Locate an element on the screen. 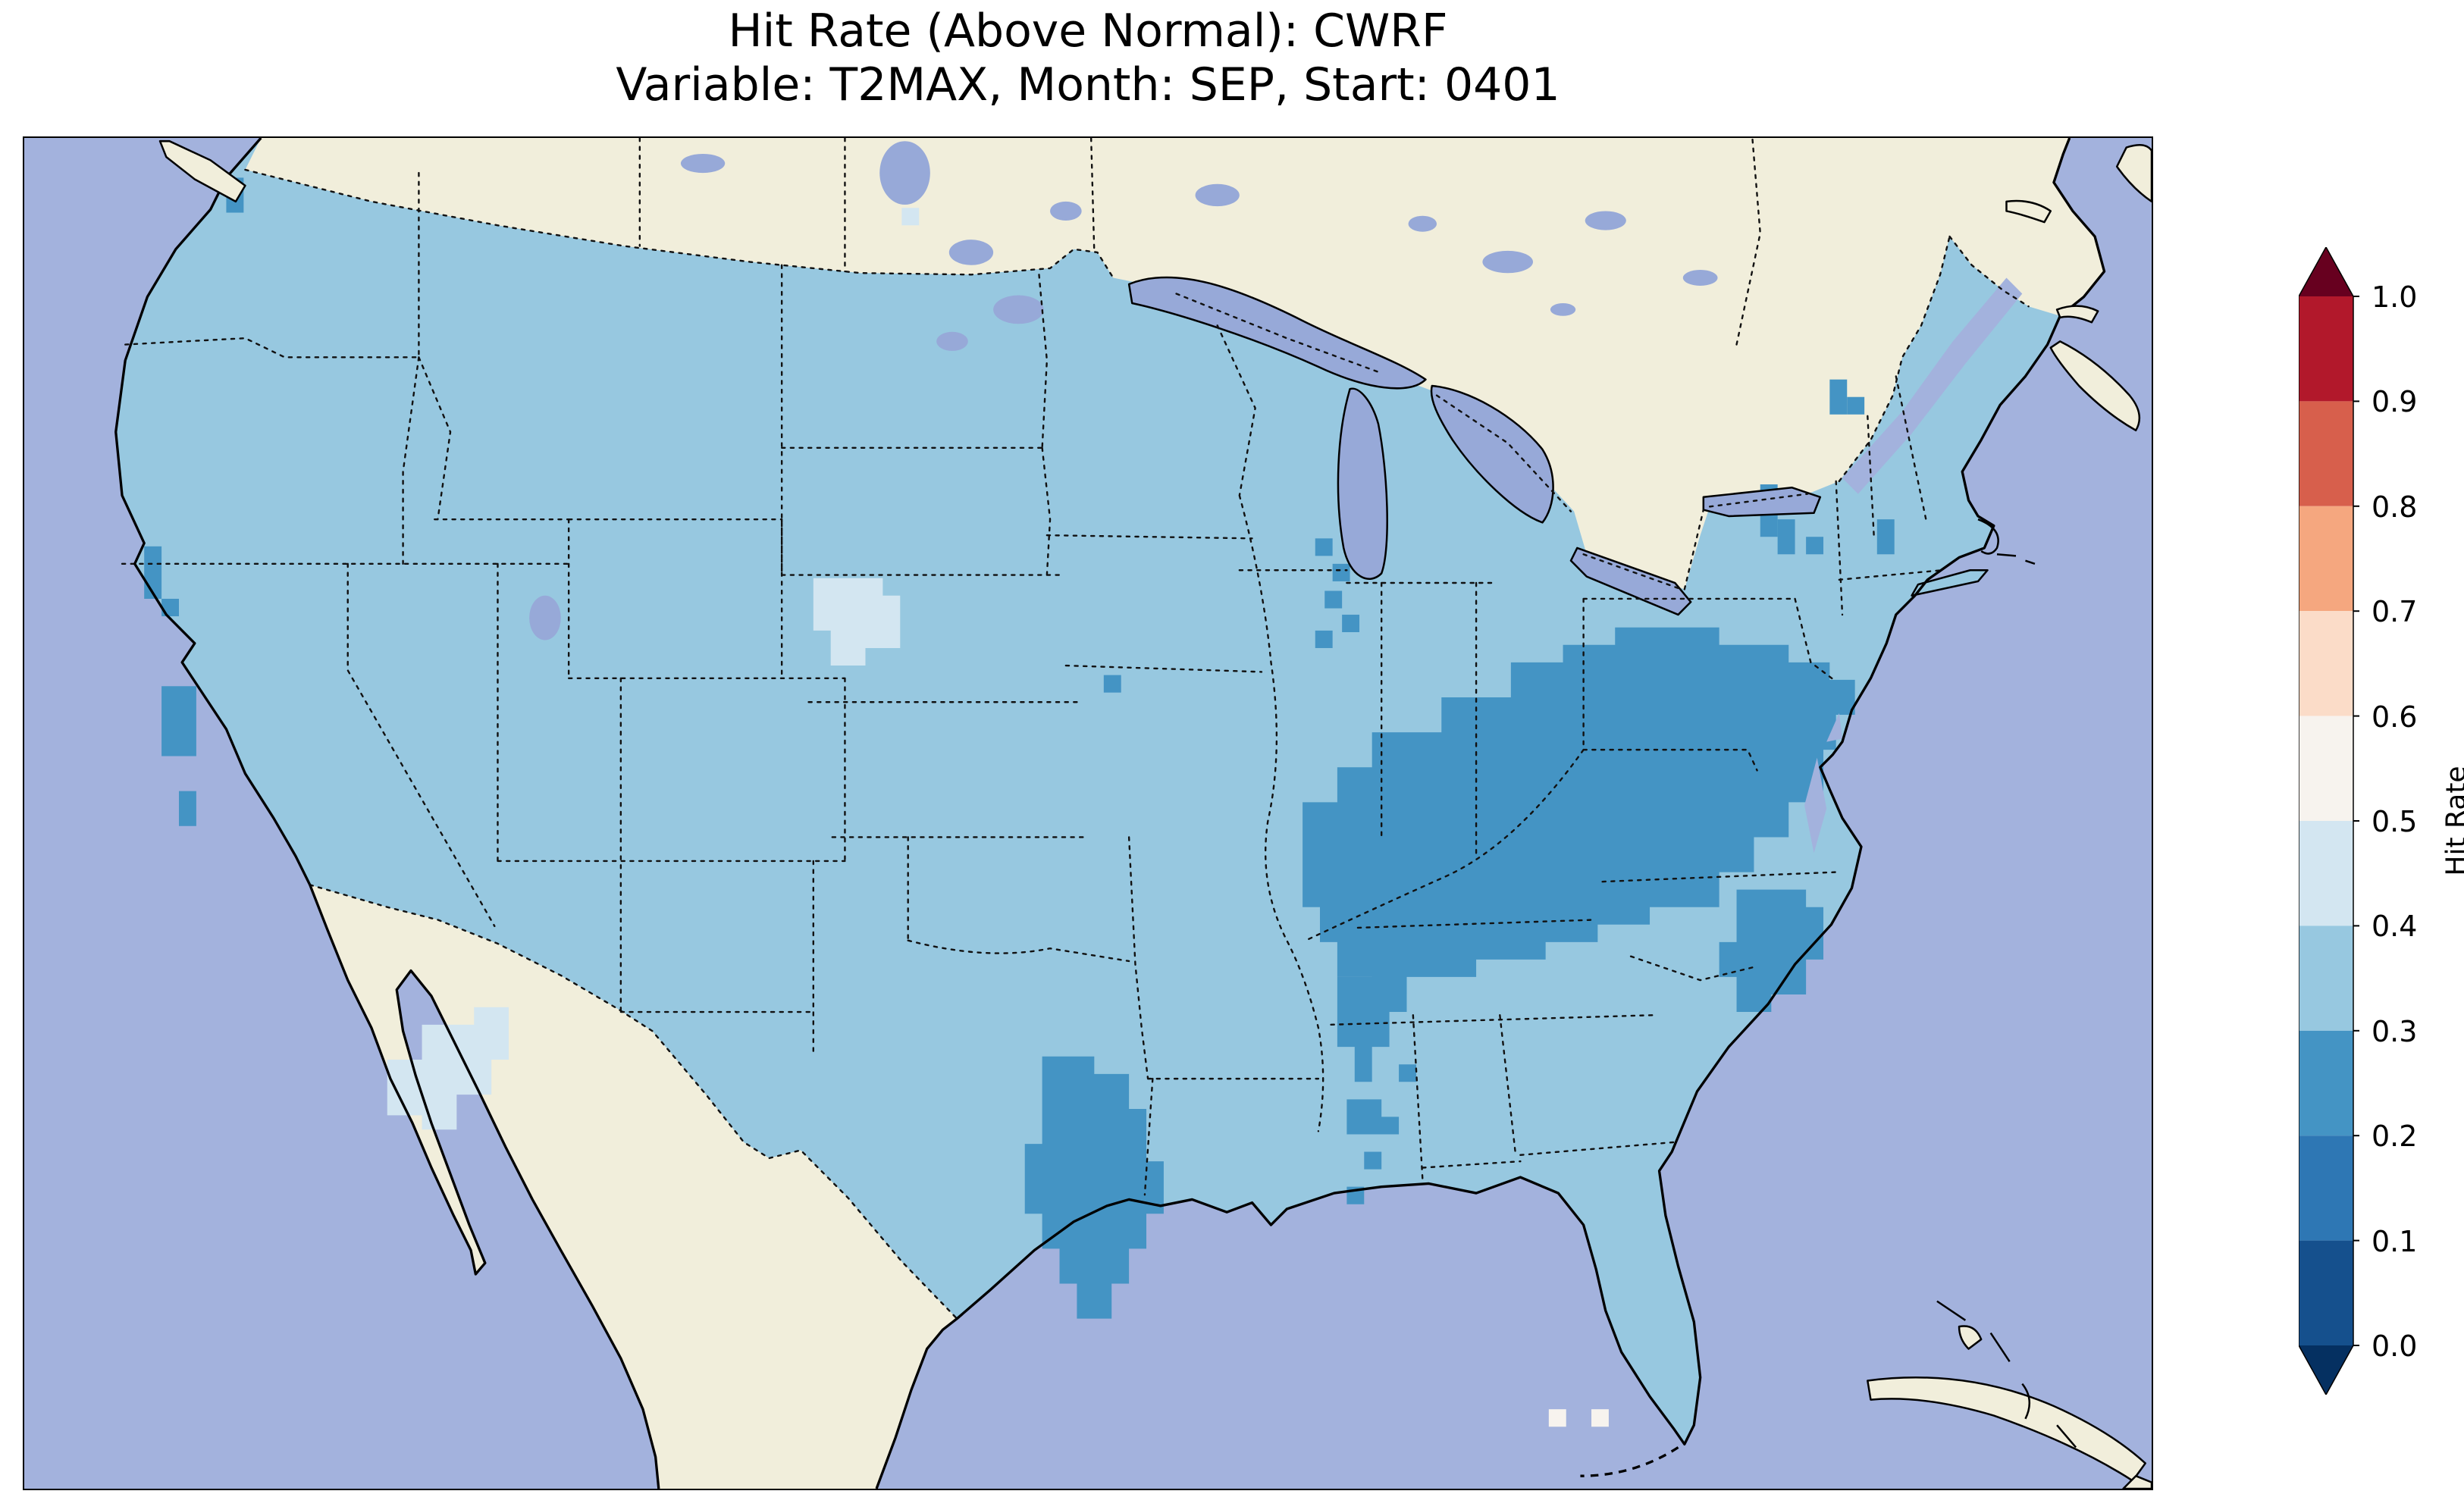 The width and height of the screenshot is (2464, 1494). colorbar-under-arrow is located at coordinates (2326, 1370).